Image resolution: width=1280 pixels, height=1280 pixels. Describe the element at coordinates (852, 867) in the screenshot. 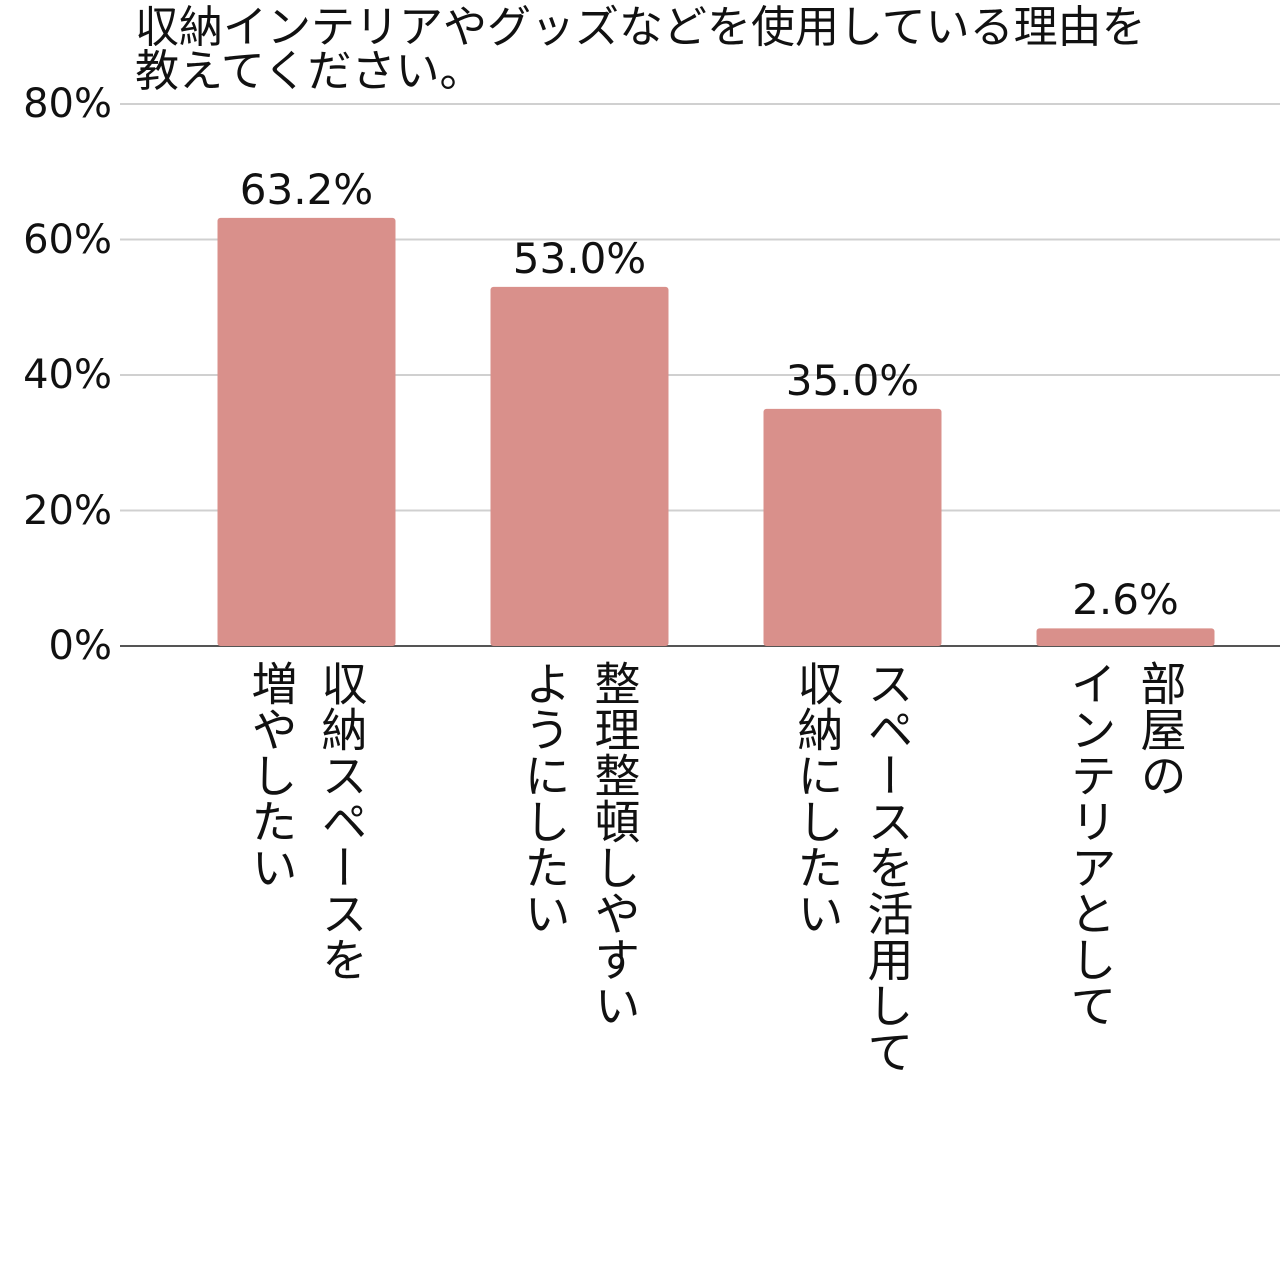

I see `x-tick-label: スペースを活用して 収納にしたい` at that location.